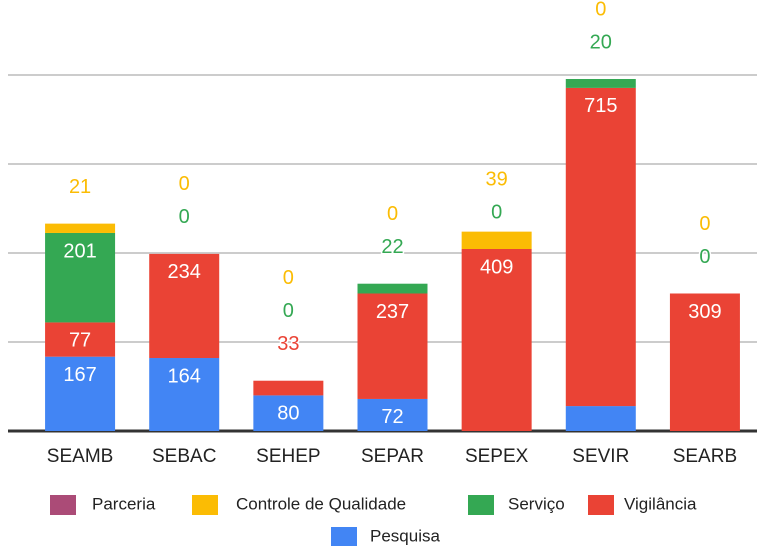 Image resolution: width=765 pixels, height=546 pixels. Describe the element at coordinates (392, 417) in the screenshot. I see `data-label: 72` at that location.